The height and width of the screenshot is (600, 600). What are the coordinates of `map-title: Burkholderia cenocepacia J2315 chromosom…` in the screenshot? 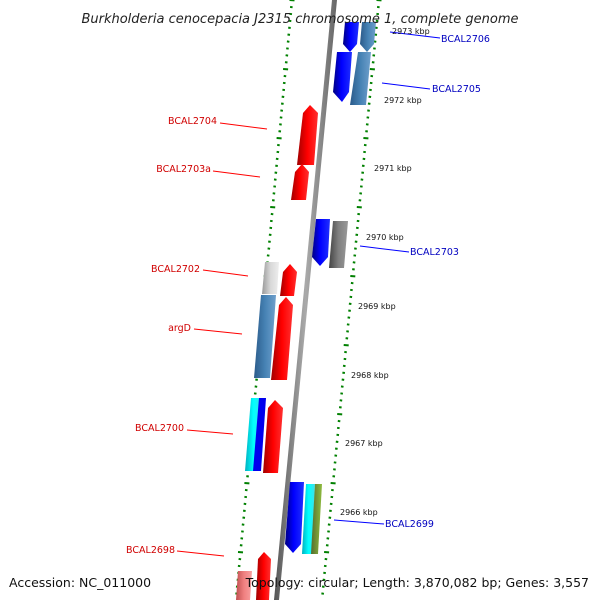 It's located at (299, 19).